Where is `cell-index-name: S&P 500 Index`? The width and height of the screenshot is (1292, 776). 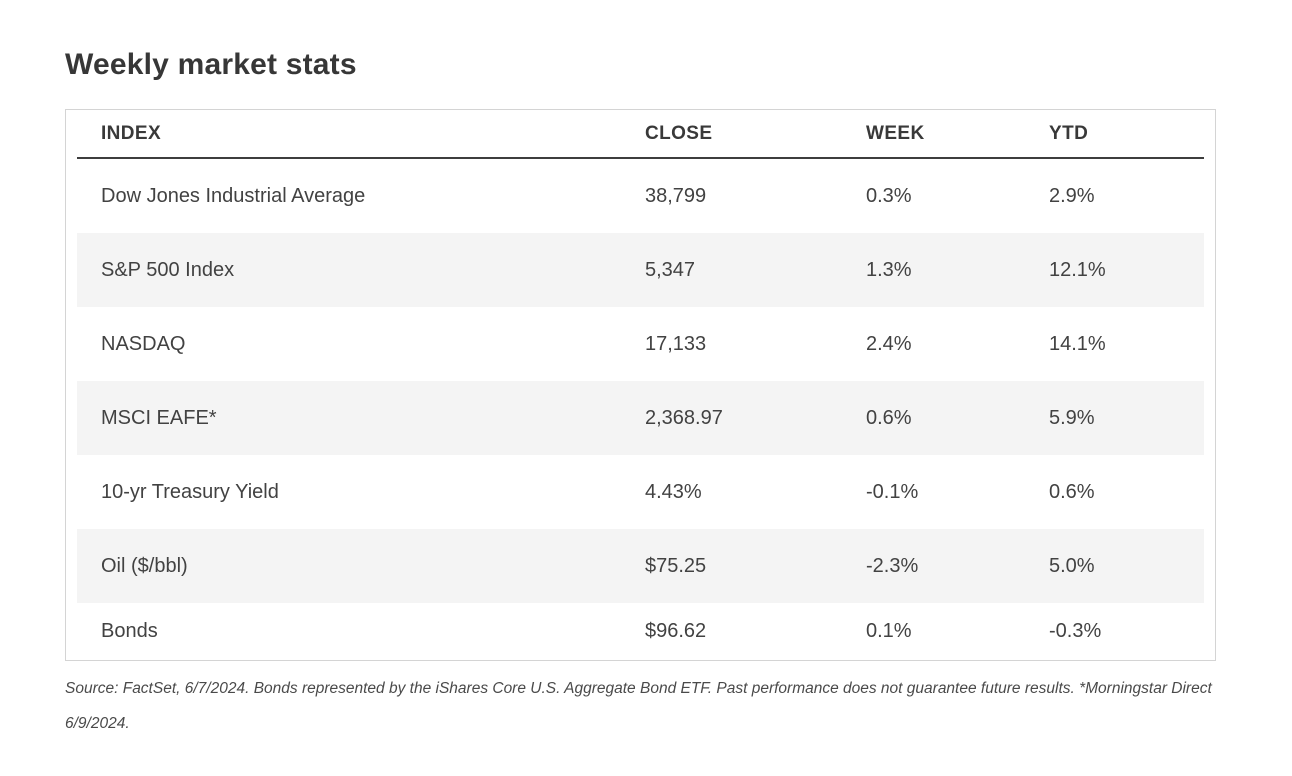
cell-index-name: S&P 500 Index is located at coordinates (168, 269).